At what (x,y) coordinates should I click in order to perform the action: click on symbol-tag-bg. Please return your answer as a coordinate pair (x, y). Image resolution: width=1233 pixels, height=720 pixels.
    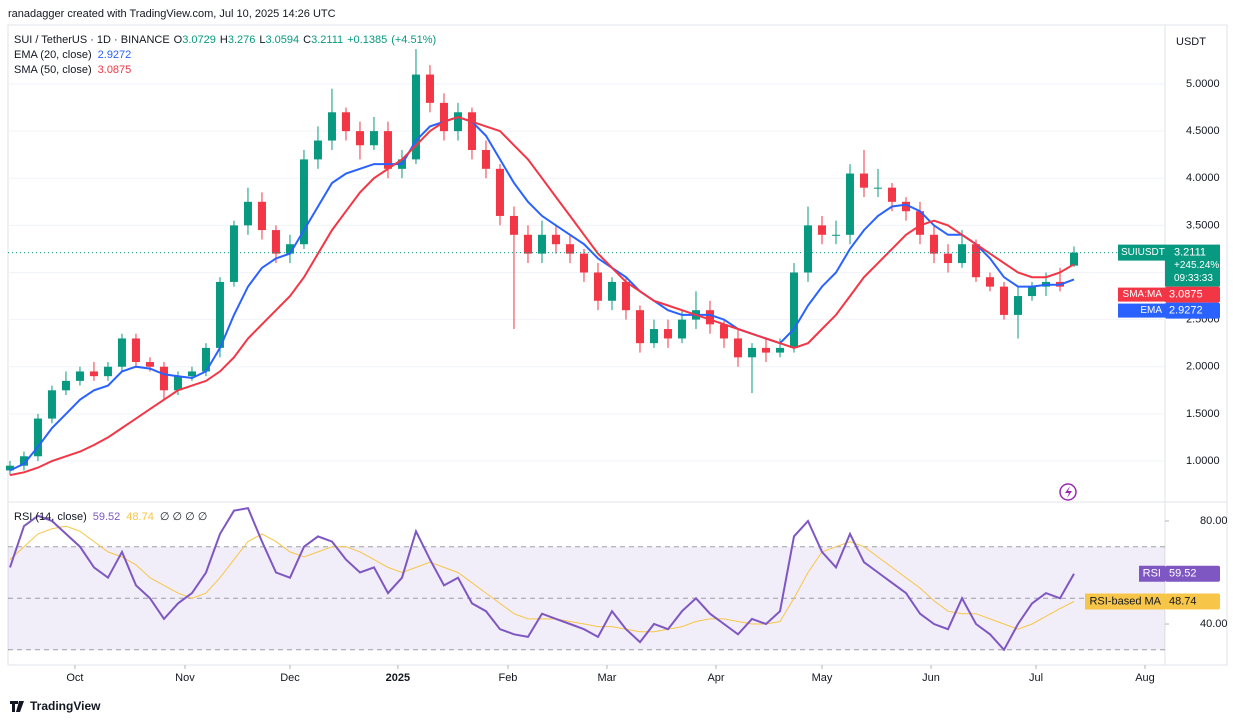
    Looking at the image, I should click on (1141, 252).